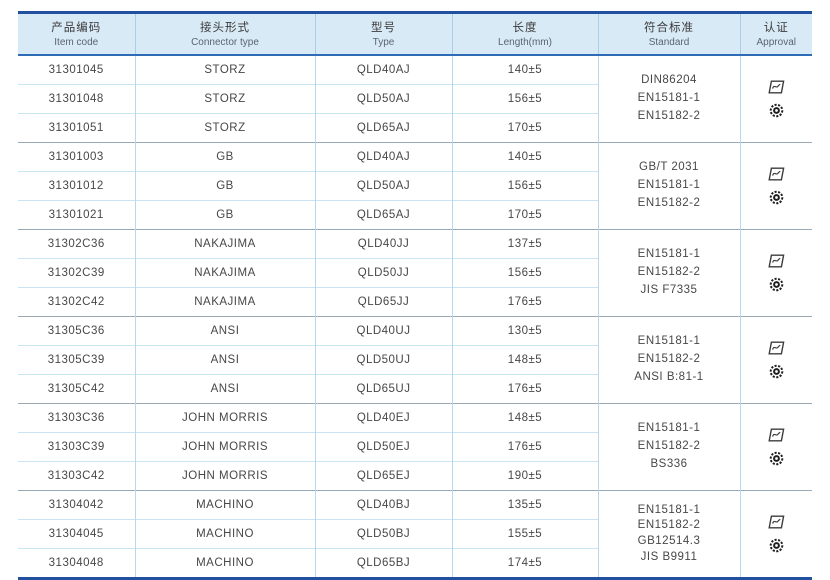  Describe the element at coordinates (524, 33) in the screenshot. I see `col-header-length: 长度 Length(mm)` at that location.